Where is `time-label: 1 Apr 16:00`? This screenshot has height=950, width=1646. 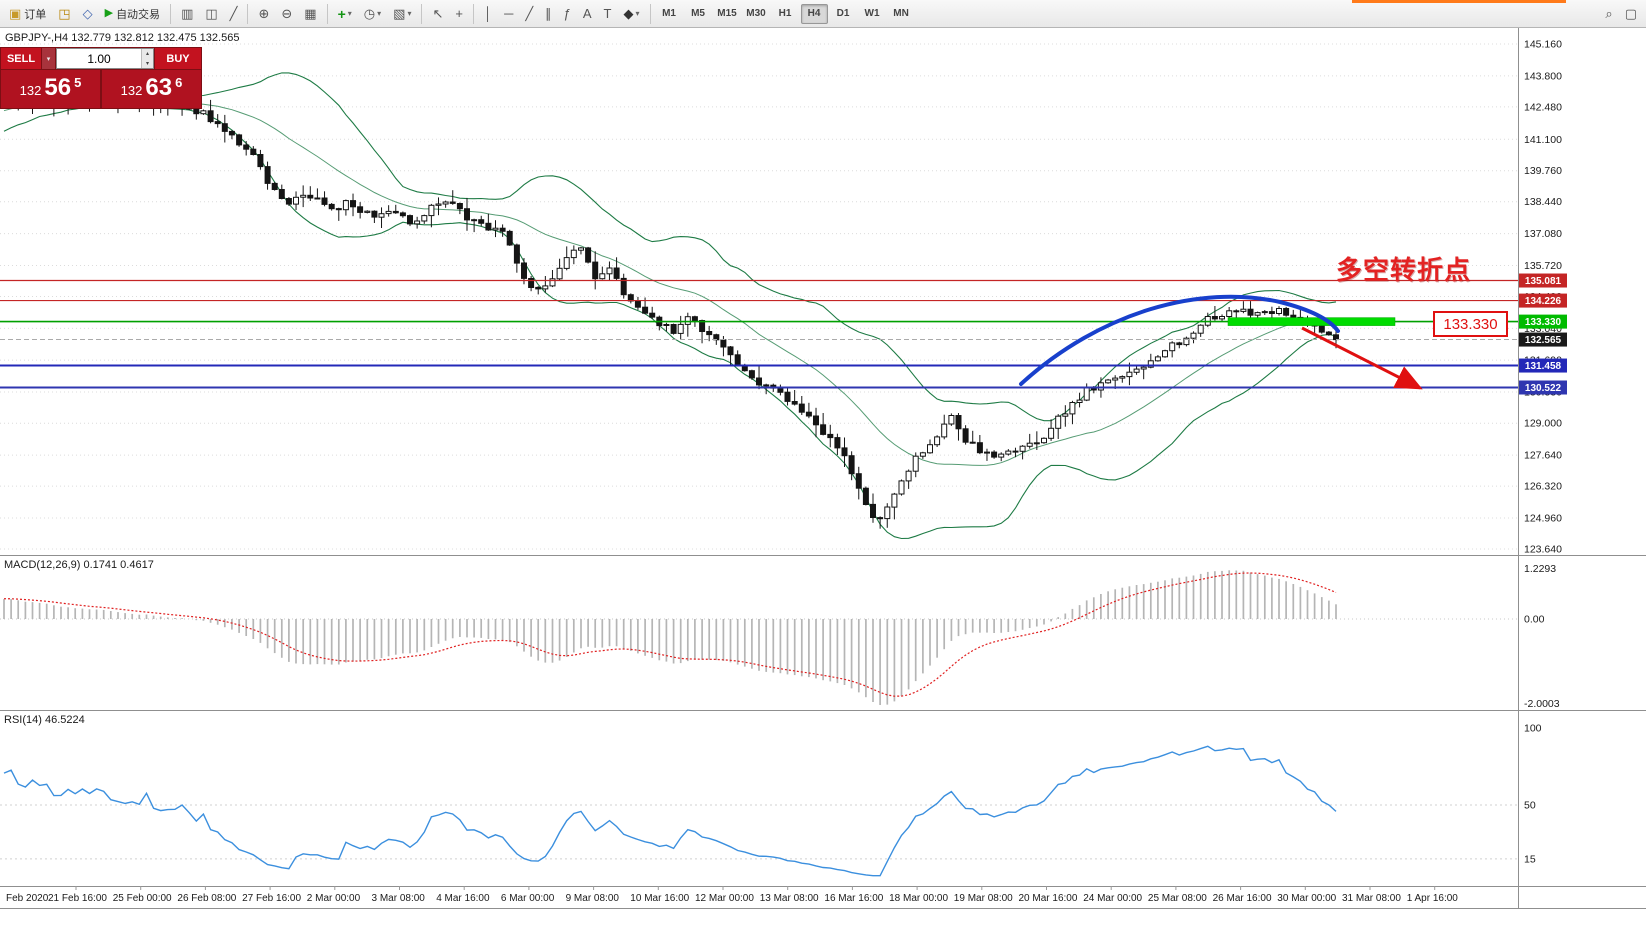
time-label: 1 Apr 16:00 is located at coordinates (1433, 898).